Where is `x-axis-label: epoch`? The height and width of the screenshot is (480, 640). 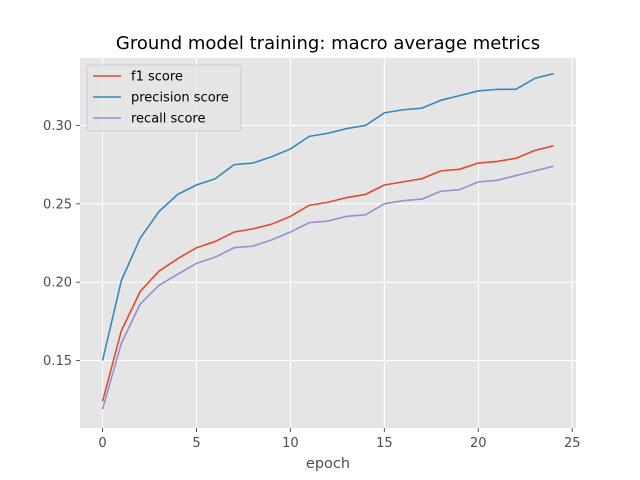 x-axis-label: epoch is located at coordinates (328, 464).